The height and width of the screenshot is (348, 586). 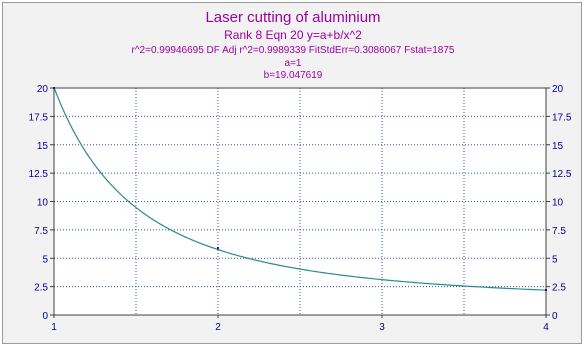 I want to click on x-tick-label: 4, so click(x=546, y=327).